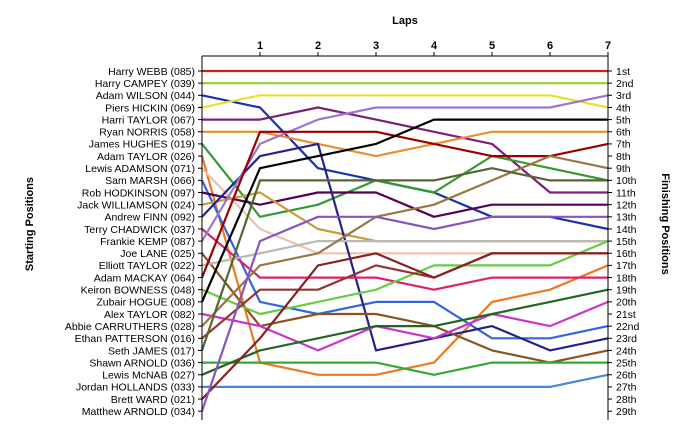  I want to click on driver-label: Elliott TAYLOR (022), so click(147, 266).